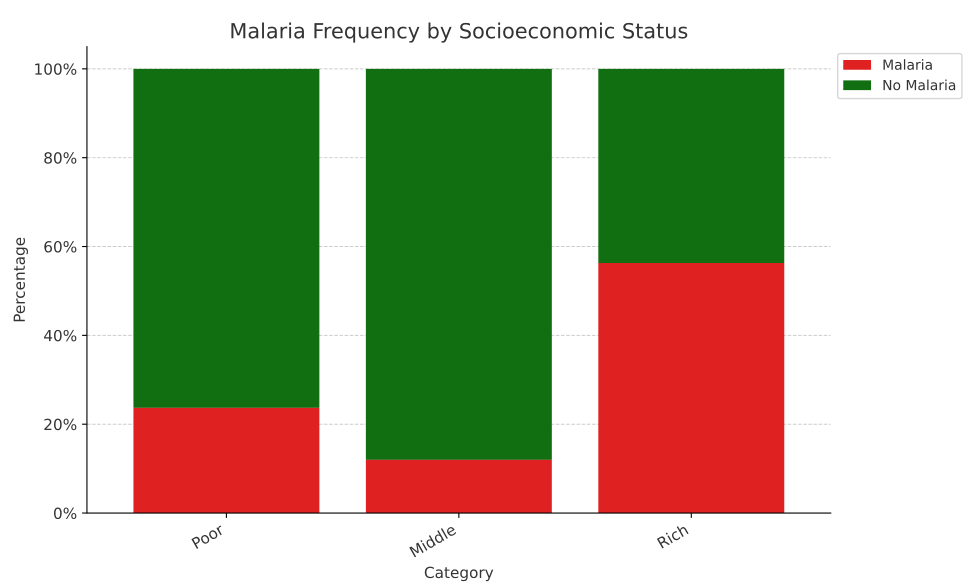  Describe the element at coordinates (21, 280) in the screenshot. I see `y-axis-title: Percentage` at that location.